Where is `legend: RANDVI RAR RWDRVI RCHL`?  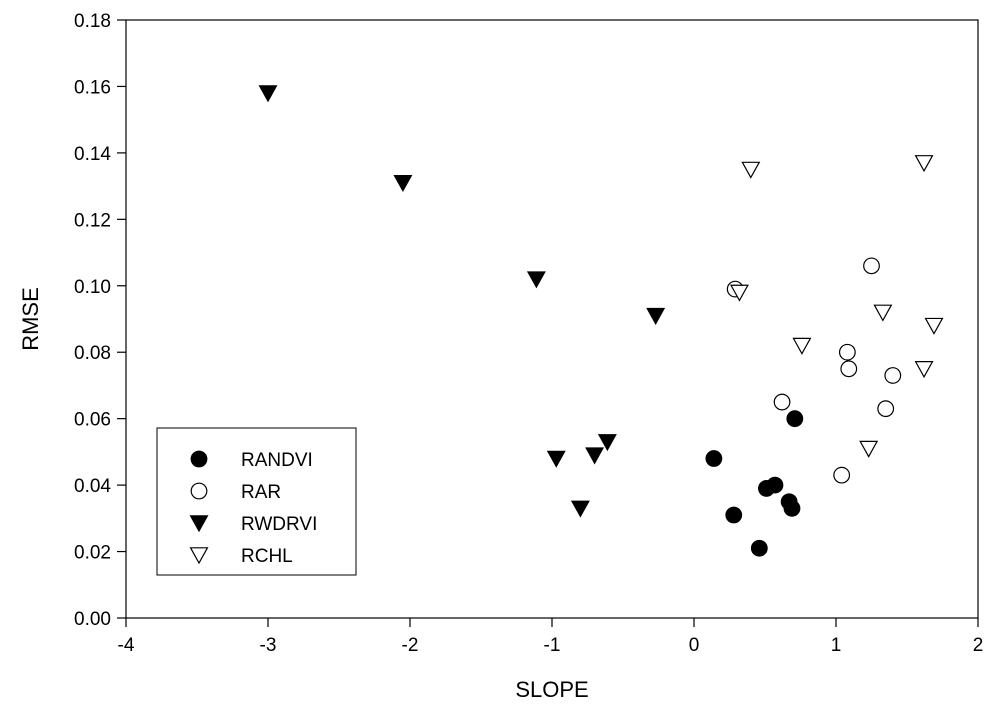
legend: RANDVI RAR RWDRVI RCHL is located at coordinates (256, 501).